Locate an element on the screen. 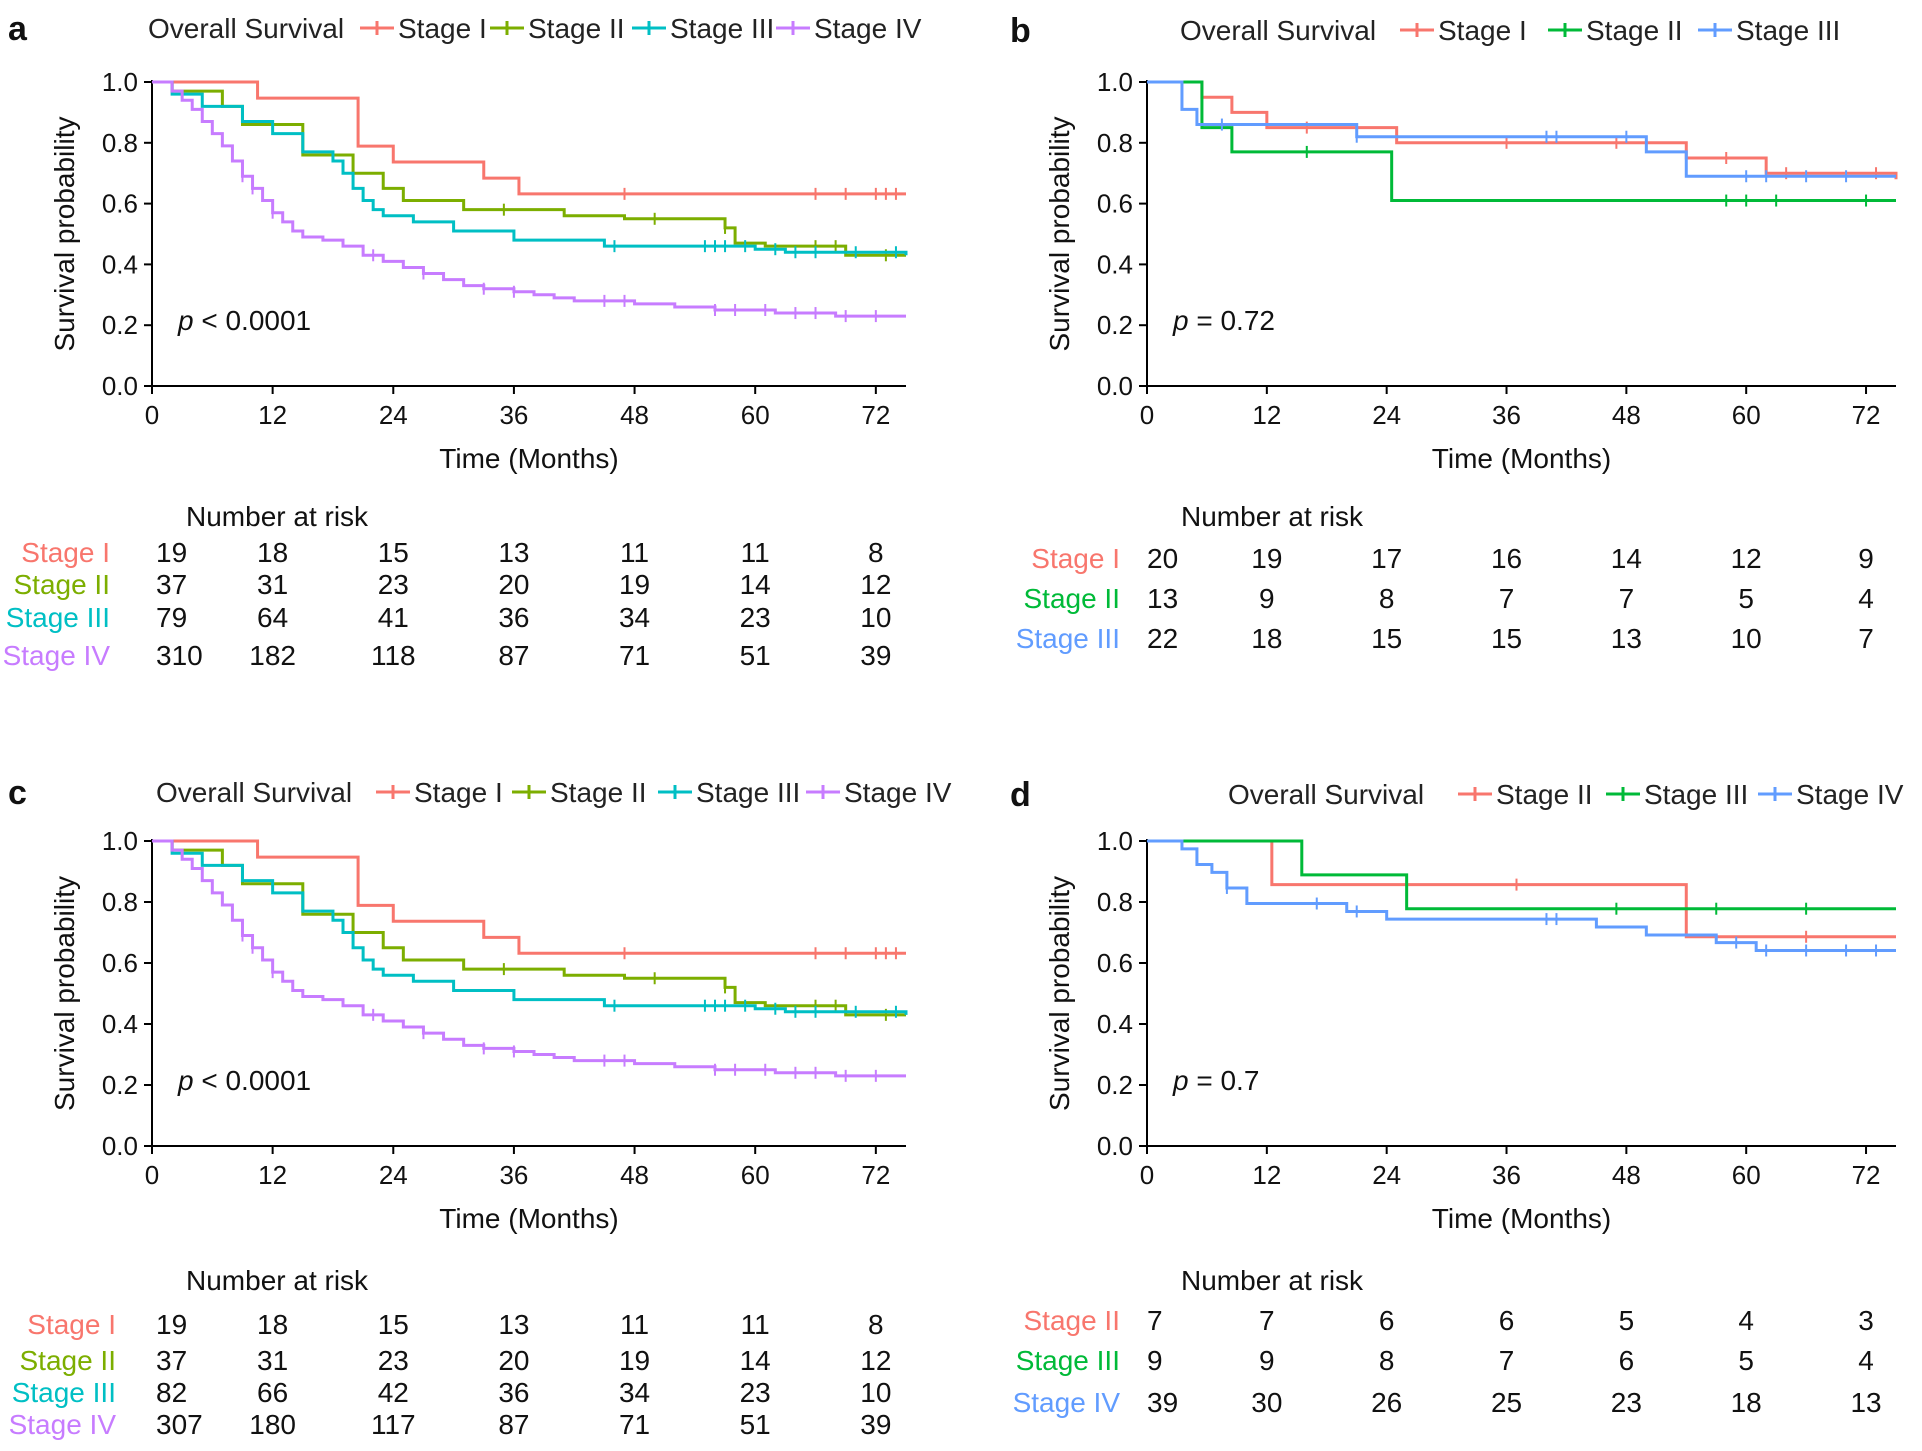 Image resolution: width=1922 pixels, height=1451 pixels. risk-row: Stage II 7 7 6 6 5 4 3 is located at coordinates (1448, 1320).